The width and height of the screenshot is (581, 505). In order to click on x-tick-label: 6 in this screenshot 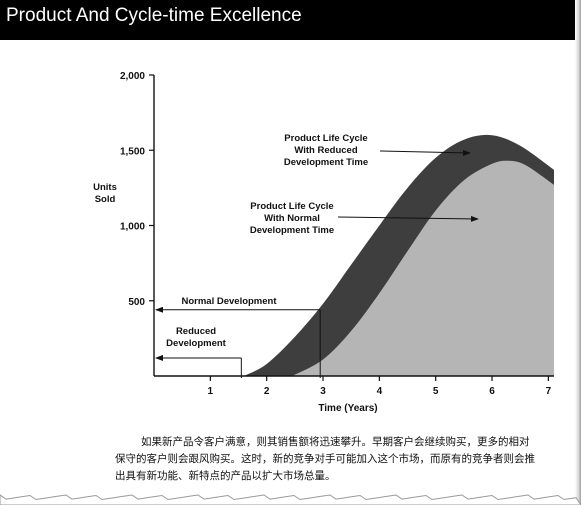, I will do `click(492, 391)`.